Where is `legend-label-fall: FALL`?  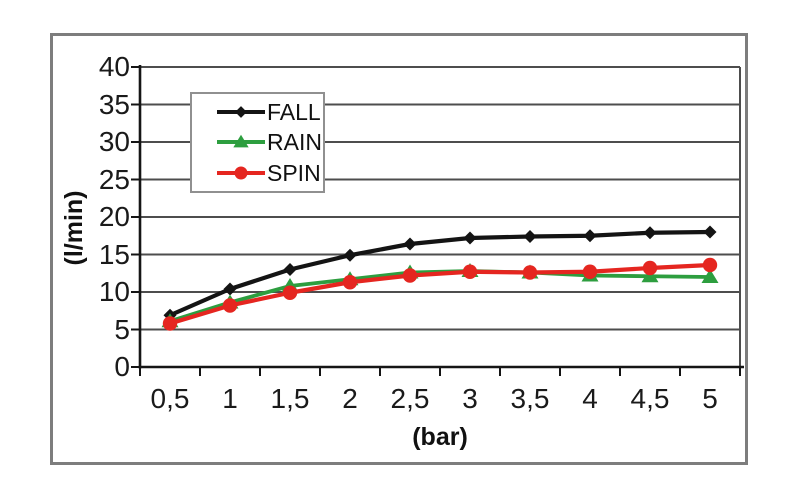 legend-label-fall: FALL is located at coordinates (294, 112).